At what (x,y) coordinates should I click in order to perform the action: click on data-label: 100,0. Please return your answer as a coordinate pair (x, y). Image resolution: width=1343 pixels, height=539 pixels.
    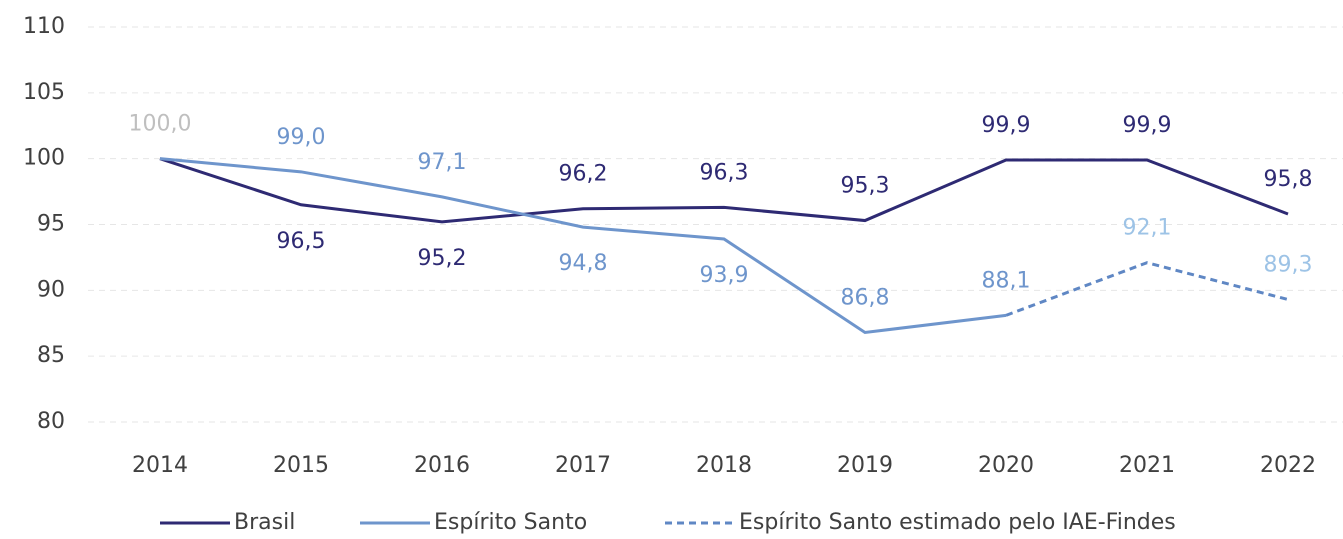
    Looking at the image, I should click on (160, 124).